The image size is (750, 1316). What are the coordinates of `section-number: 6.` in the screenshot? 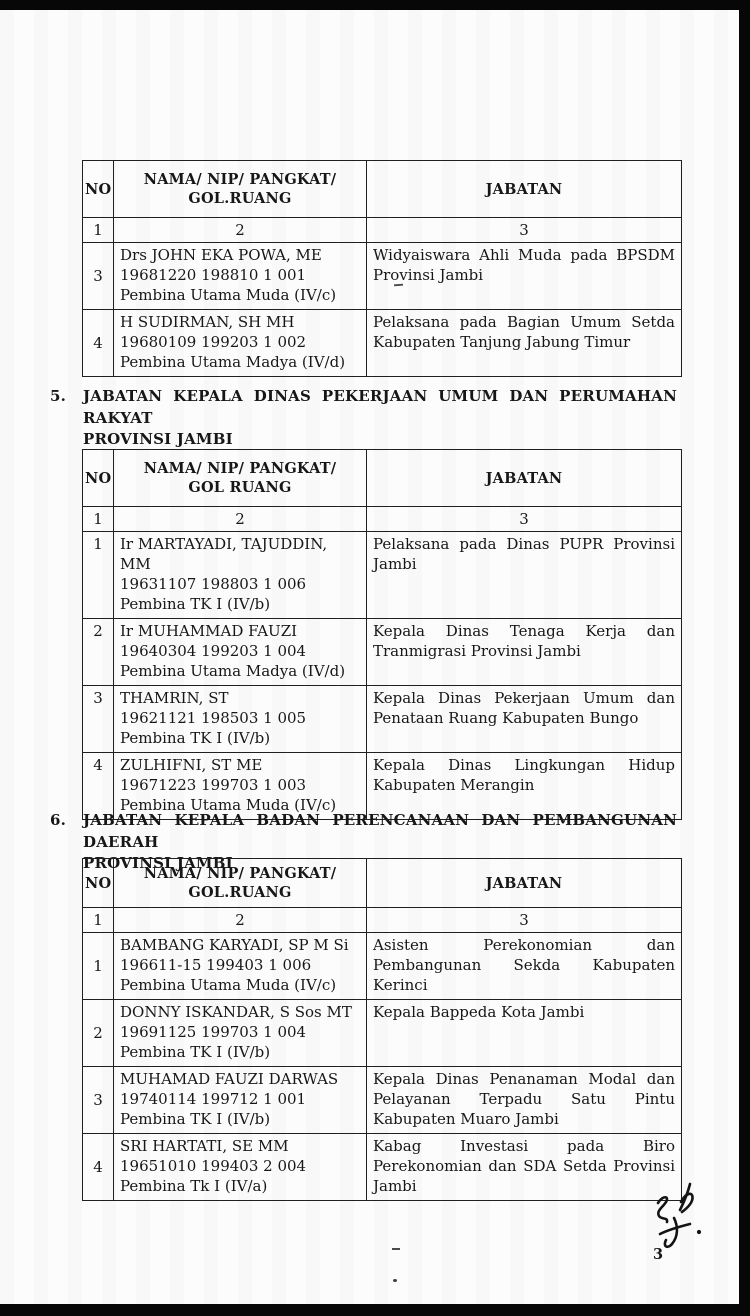 It's located at (58, 820).